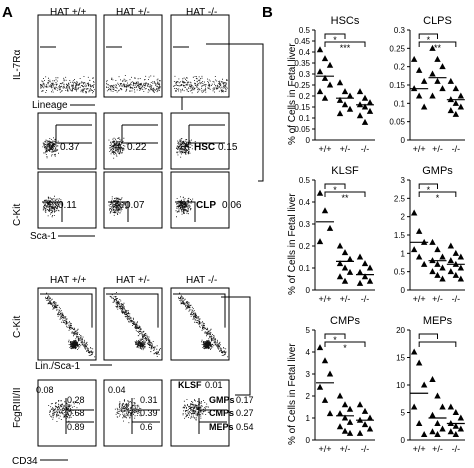 This screenshot has height=468, width=474. I want to click on y-tick-label: 0.5, so click(400, 272).